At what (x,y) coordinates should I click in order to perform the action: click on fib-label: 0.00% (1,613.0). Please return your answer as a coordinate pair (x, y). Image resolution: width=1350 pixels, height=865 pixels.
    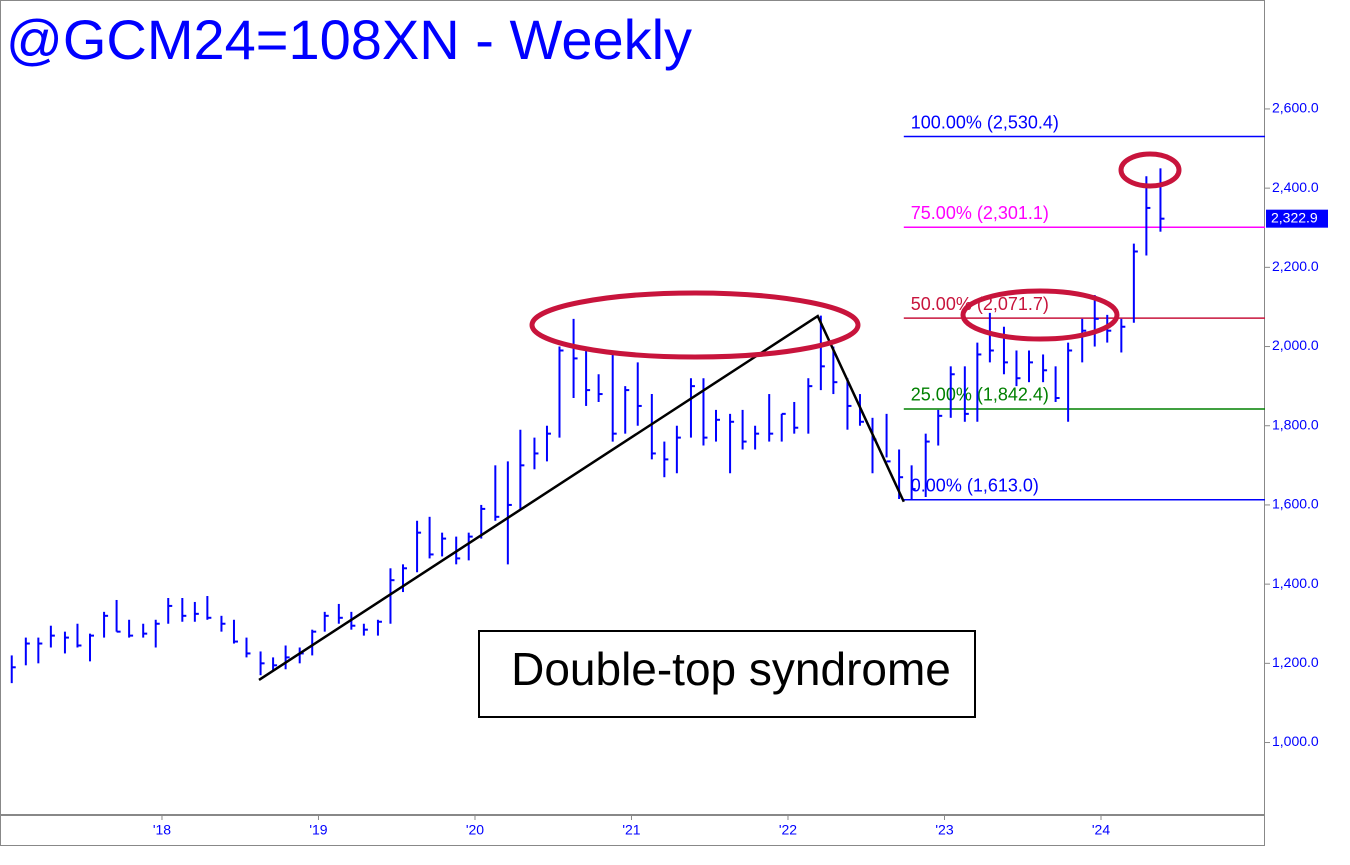
    Looking at the image, I should click on (975, 486).